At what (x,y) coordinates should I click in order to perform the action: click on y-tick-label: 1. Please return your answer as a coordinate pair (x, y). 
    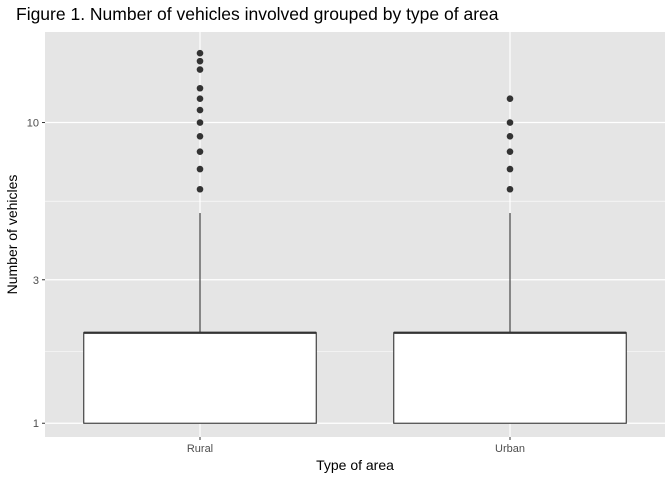
    Looking at the image, I should click on (36, 424).